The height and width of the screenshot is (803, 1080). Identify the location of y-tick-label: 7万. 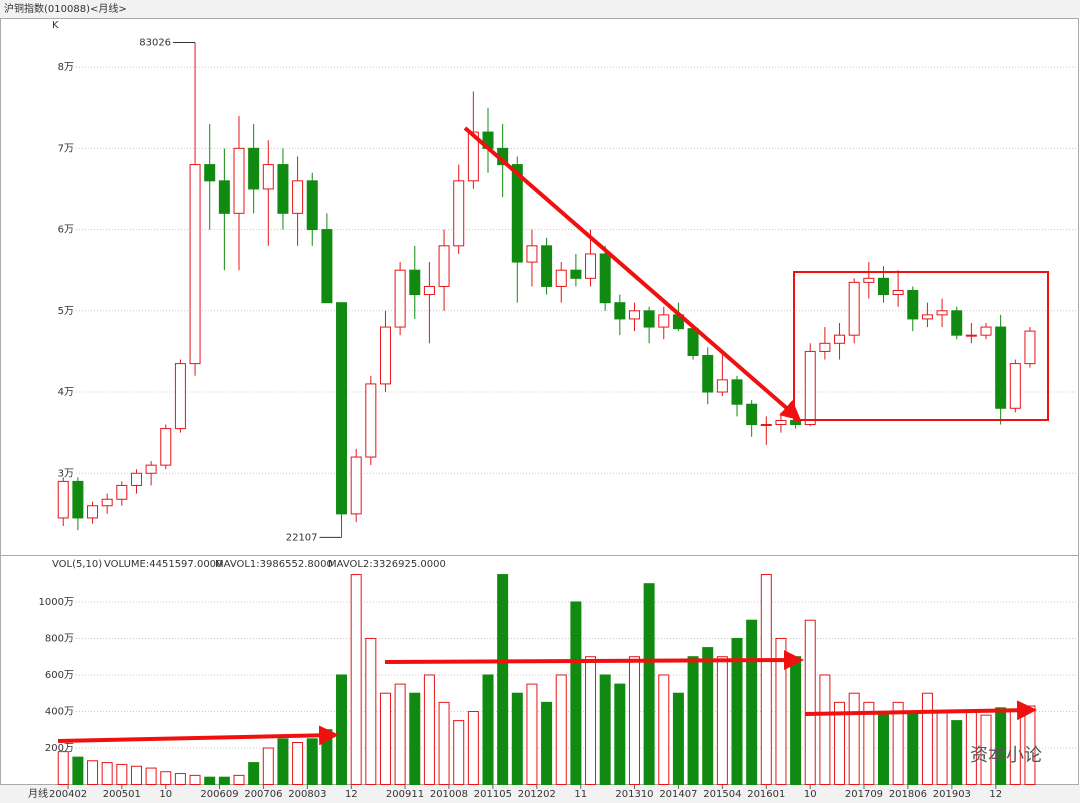
(66, 148).